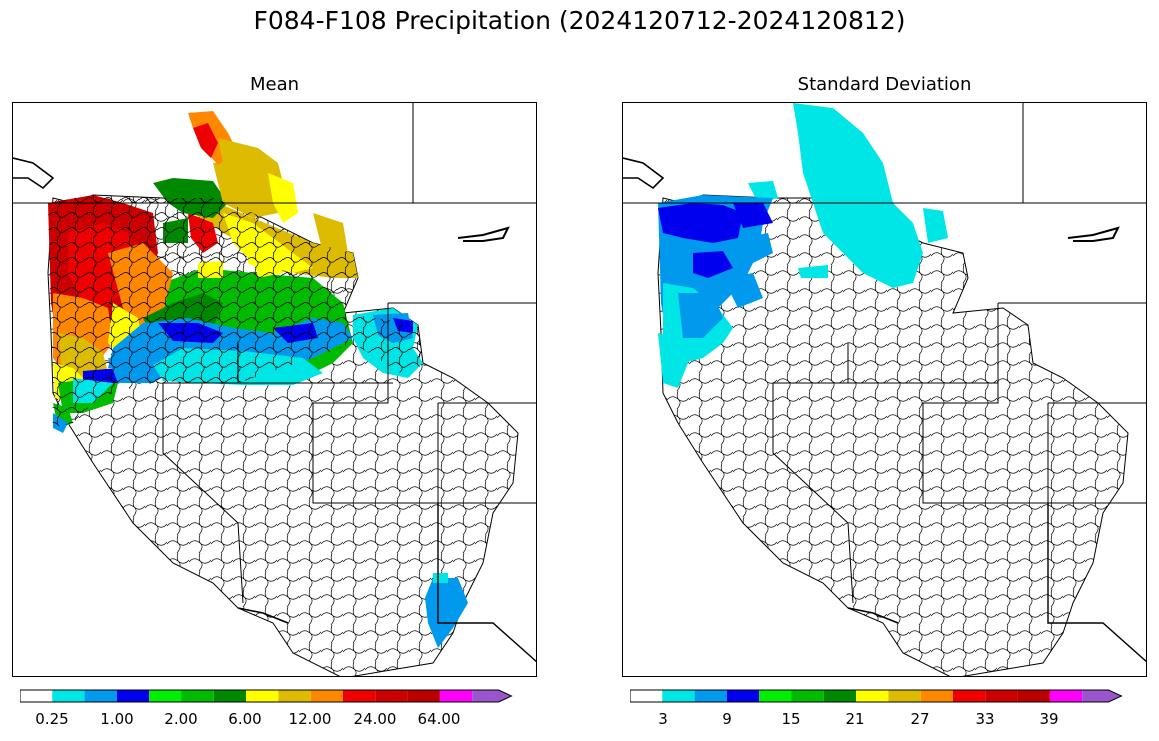 This screenshot has height=741, width=1159. I want to click on tick-label: 2.00, so click(181, 719).